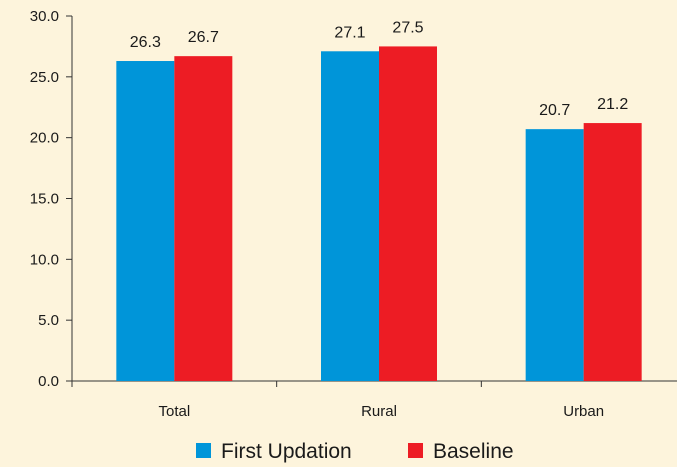 The image size is (677, 467). I want to click on y-tick-label: 5.0, so click(48, 320).